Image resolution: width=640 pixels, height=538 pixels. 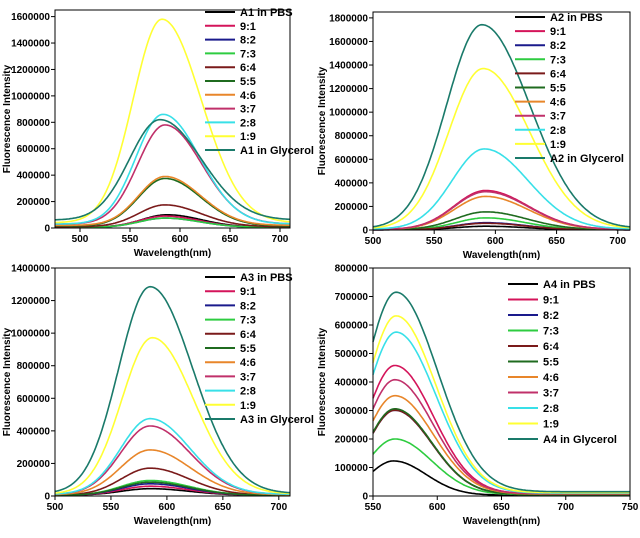 What do you see at coordinates (617, 241) in the screenshot?
I see `x-tick-label-a2: 700` at bounding box center [617, 241].